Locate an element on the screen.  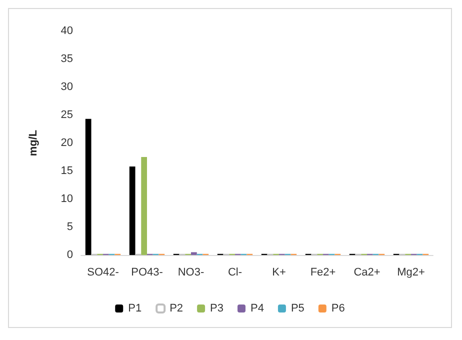
legend-label: P4 is located at coordinates (257, 308).